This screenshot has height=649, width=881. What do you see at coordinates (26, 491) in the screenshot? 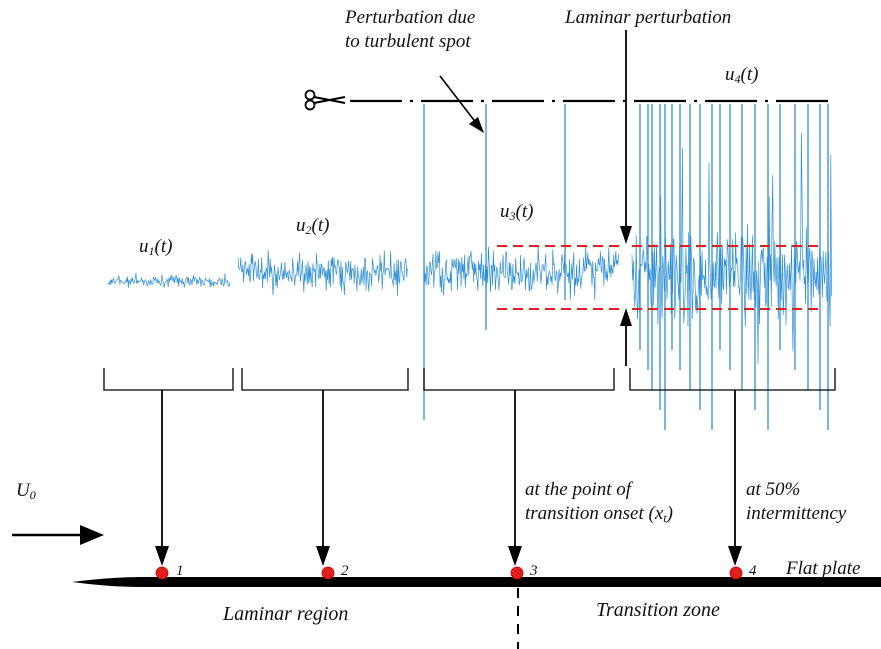
I see `freestream-velocity-label: U0` at bounding box center [26, 491].